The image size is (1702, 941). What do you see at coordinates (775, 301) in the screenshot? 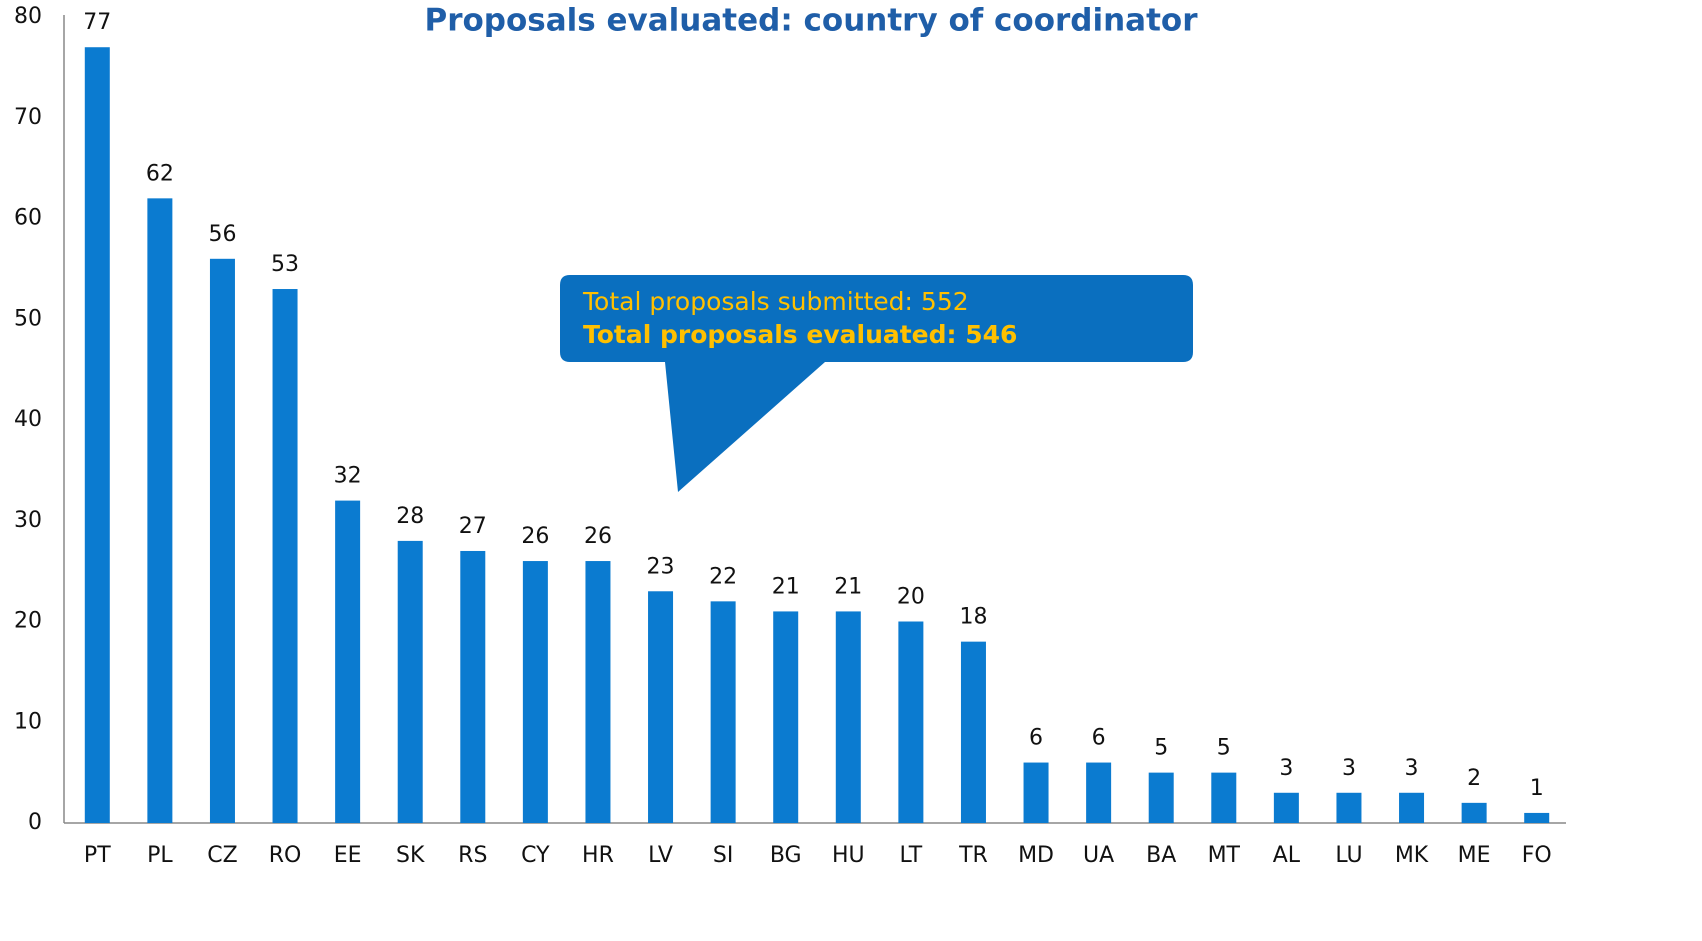
I see `annotation: Total proposals submitted: 552` at bounding box center [775, 301].